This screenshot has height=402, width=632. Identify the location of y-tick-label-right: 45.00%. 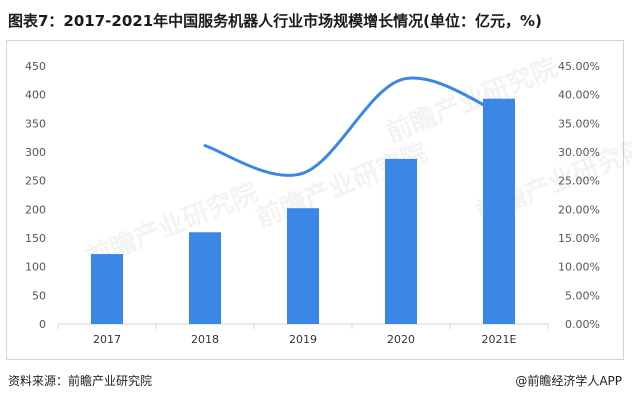
(579, 66).